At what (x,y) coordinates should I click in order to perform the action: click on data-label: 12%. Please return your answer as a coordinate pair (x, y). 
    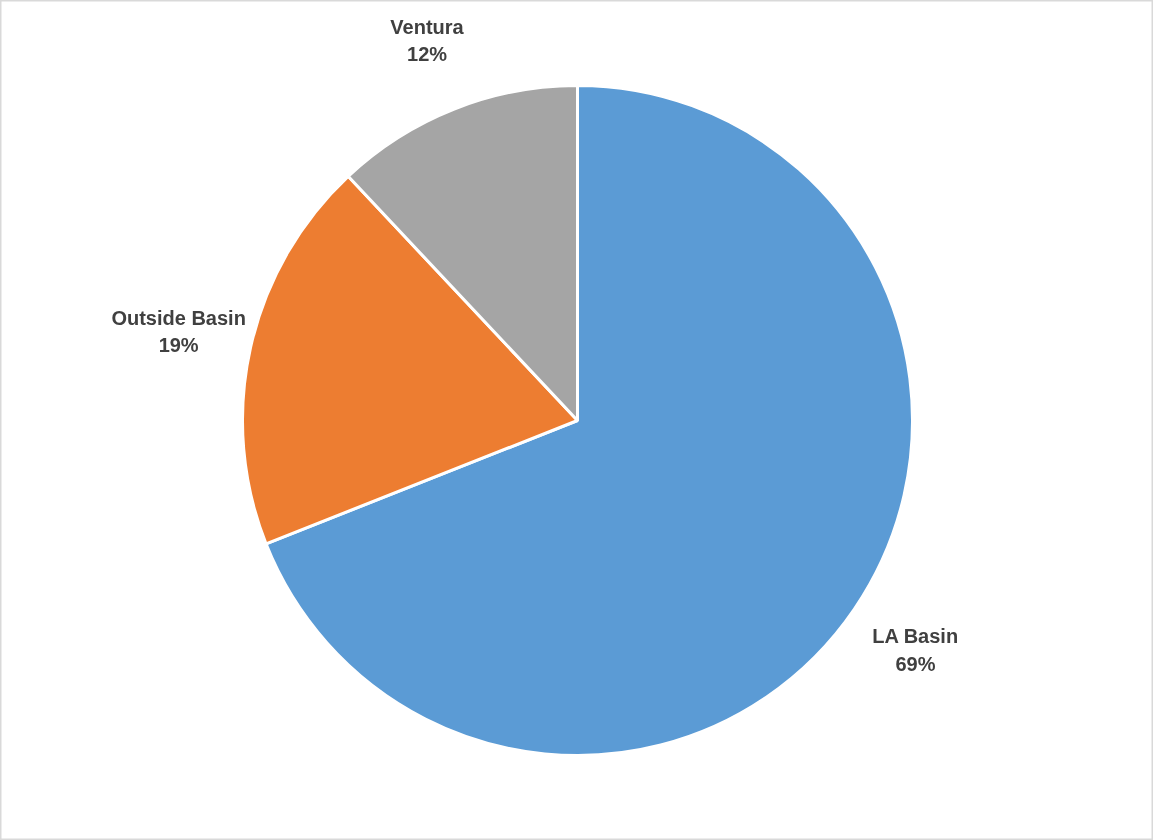
    Looking at the image, I should click on (427, 54).